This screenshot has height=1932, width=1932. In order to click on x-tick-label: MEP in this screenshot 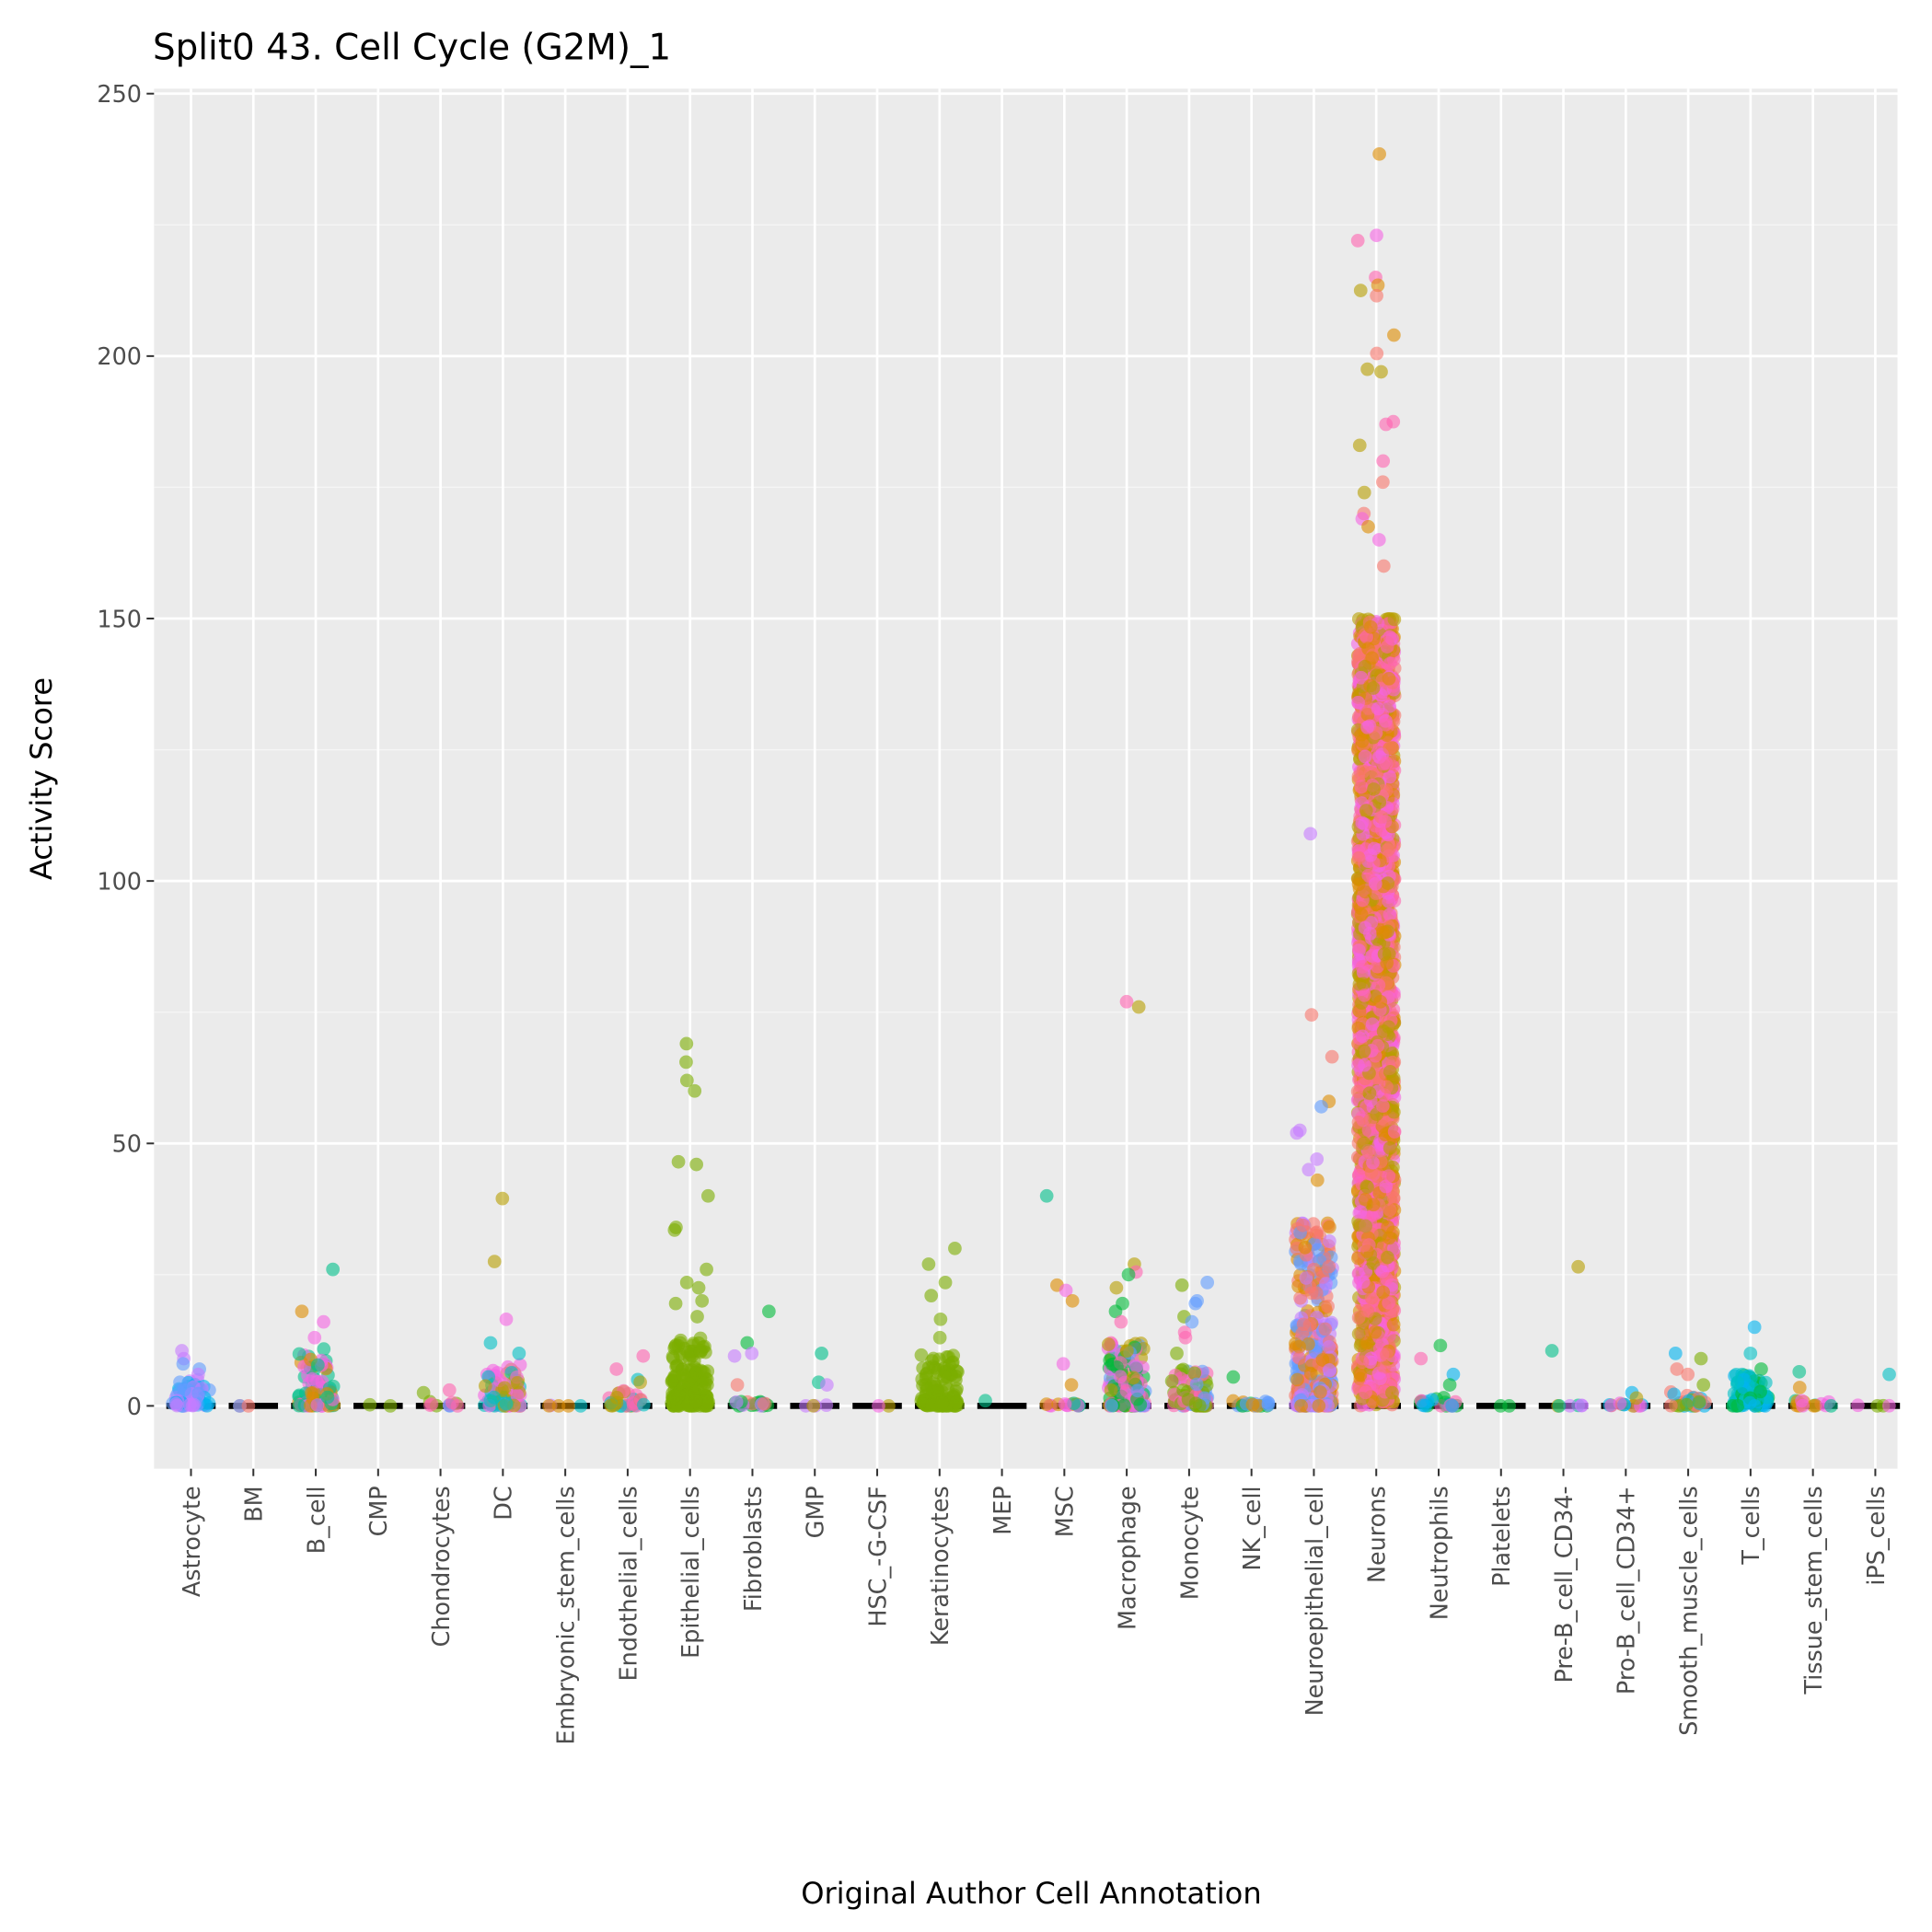, I will do `click(1003, 1510)`.